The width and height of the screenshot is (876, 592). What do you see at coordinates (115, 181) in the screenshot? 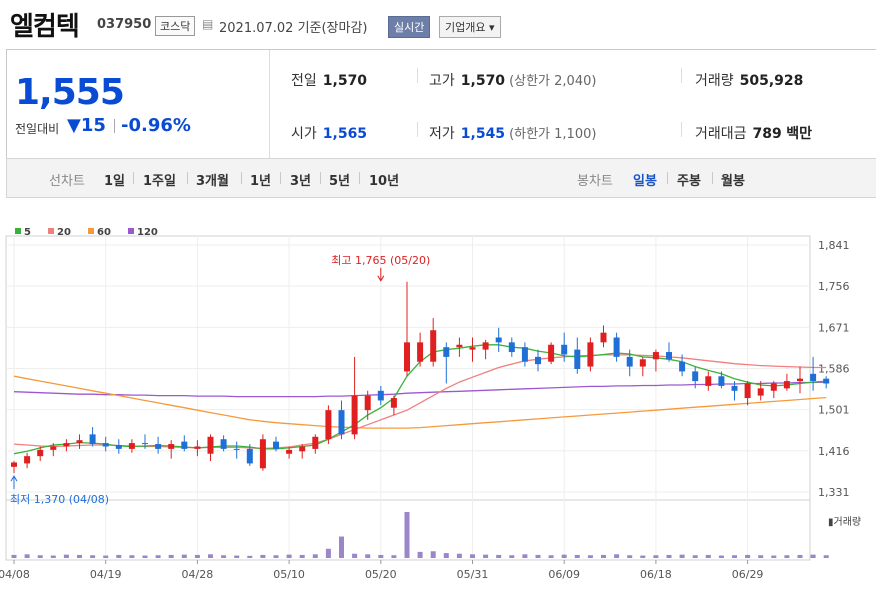
I see `tab-1d: 1일` at bounding box center [115, 181].